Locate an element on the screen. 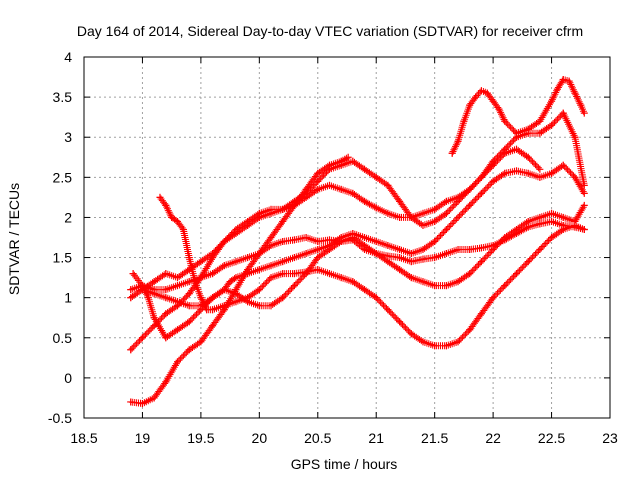 The width and height of the screenshot is (640, 480). y-tick-label: 0 is located at coordinates (68, 378).